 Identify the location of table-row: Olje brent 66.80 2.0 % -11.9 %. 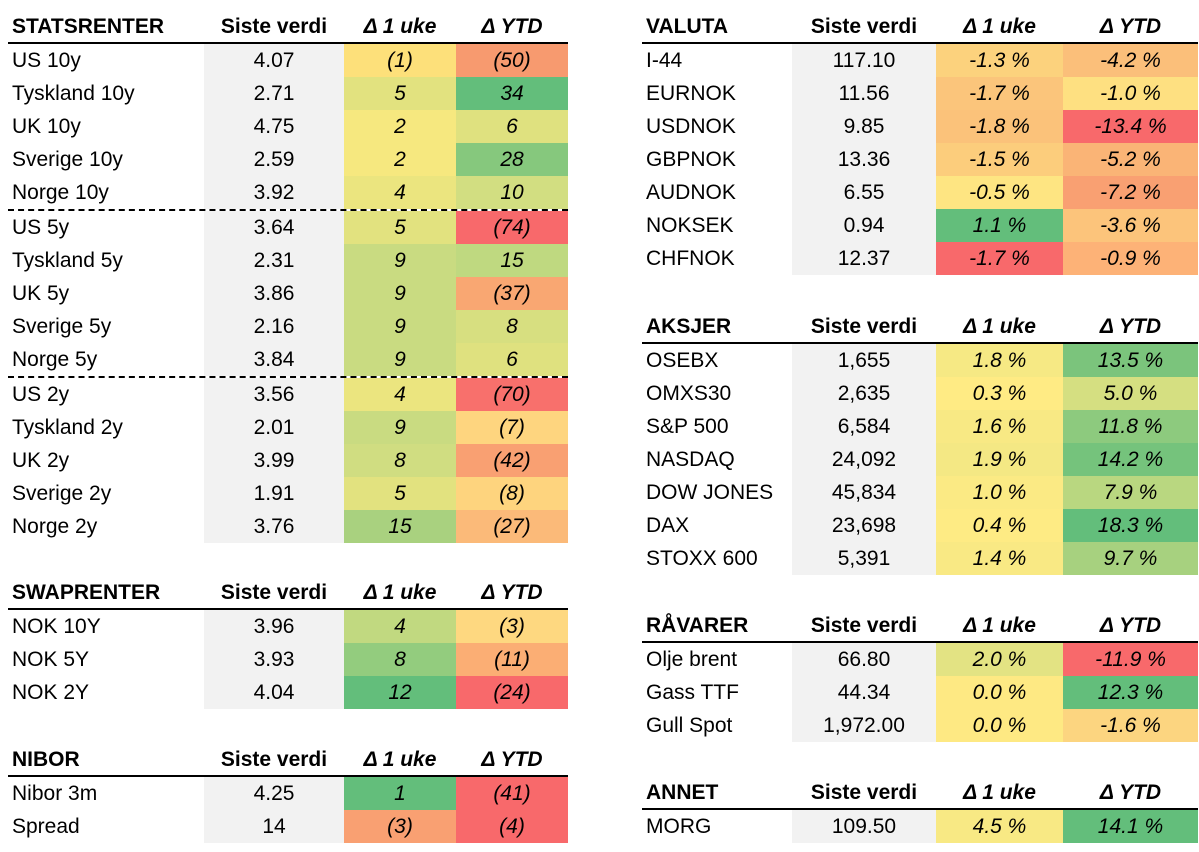
(920, 659).